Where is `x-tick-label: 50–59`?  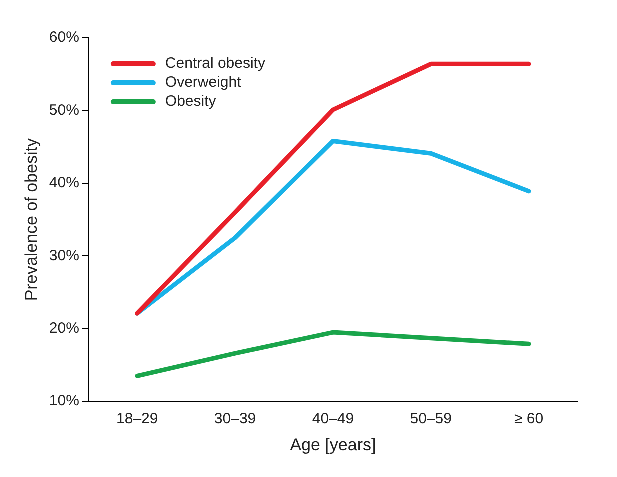
x-tick-label: 50–59 is located at coordinates (431, 419).